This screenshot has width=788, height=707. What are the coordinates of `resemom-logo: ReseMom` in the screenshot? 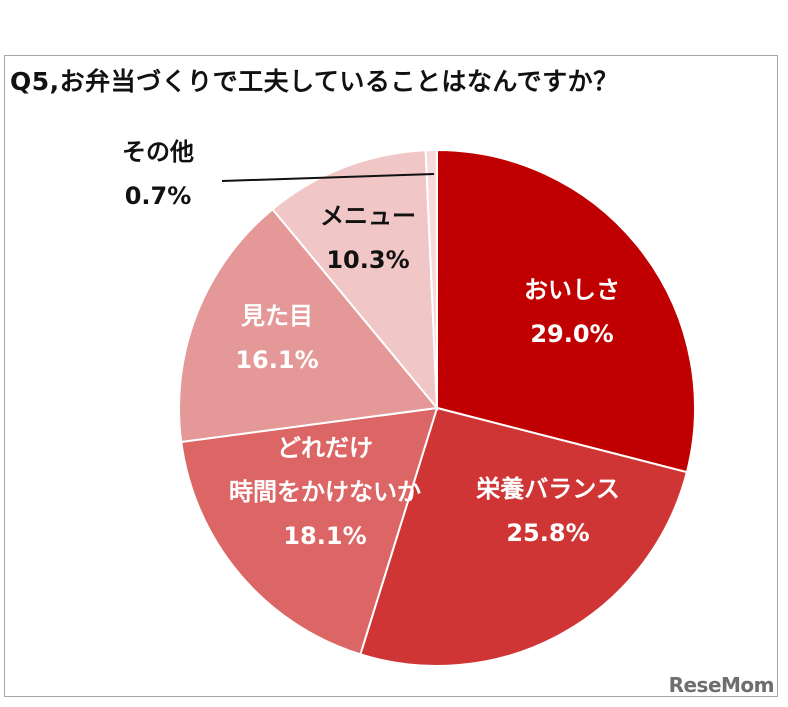 It's located at (721, 685).